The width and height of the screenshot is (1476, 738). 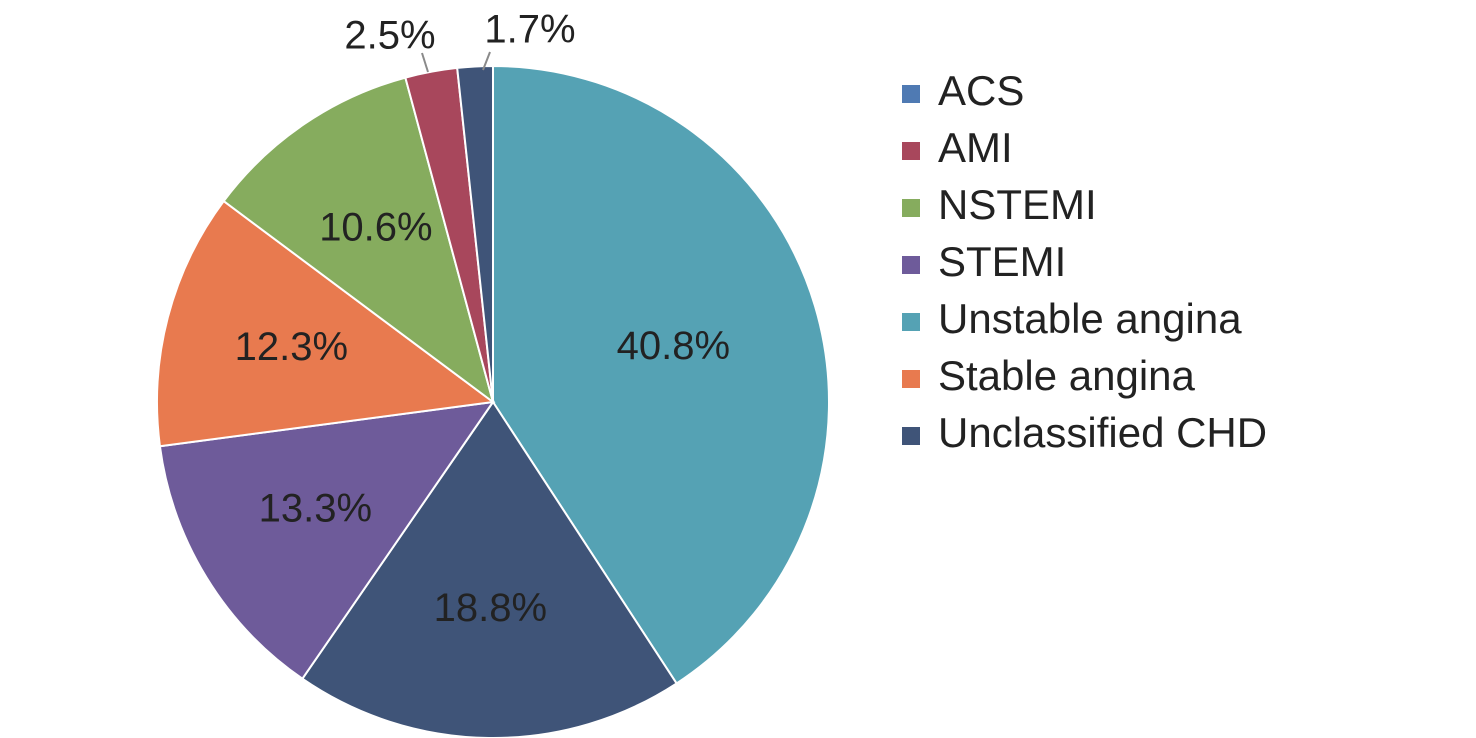 What do you see at coordinates (1002, 261) in the screenshot?
I see `legend-label-stemi: STEMI` at bounding box center [1002, 261].